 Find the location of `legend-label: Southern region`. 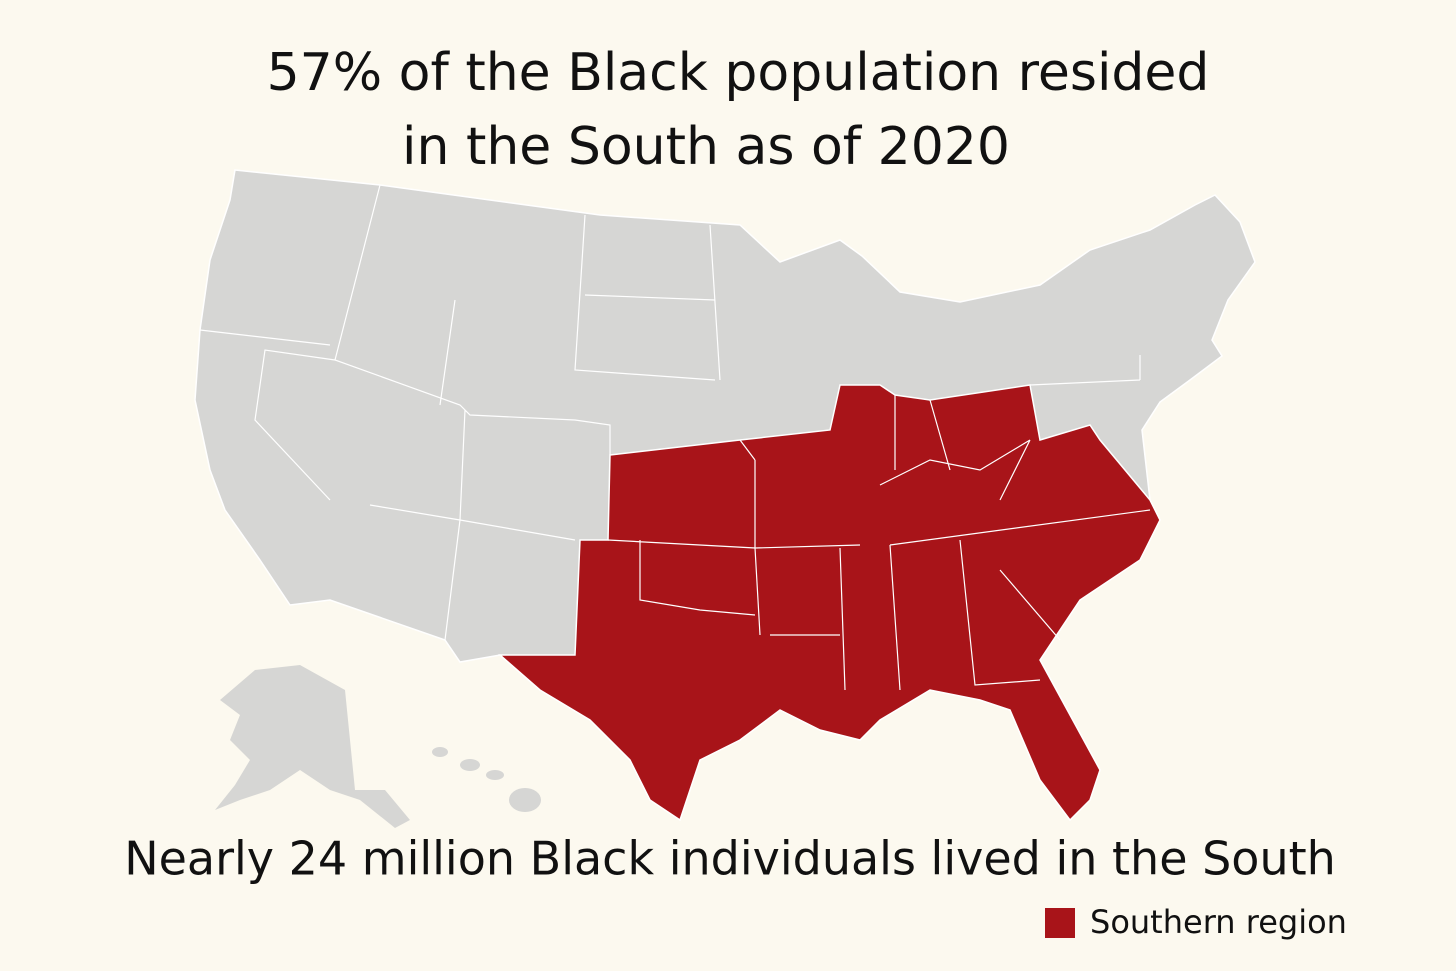

legend-label: Southern region is located at coordinates (1218, 922).